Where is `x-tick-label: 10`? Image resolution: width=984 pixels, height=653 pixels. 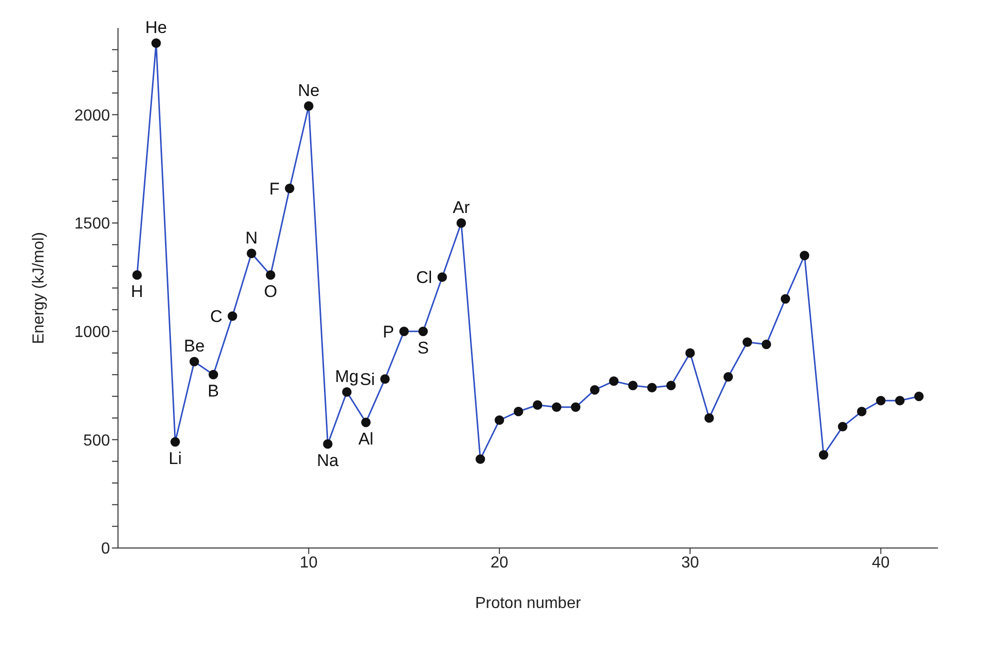
x-tick-label: 10 is located at coordinates (309, 563).